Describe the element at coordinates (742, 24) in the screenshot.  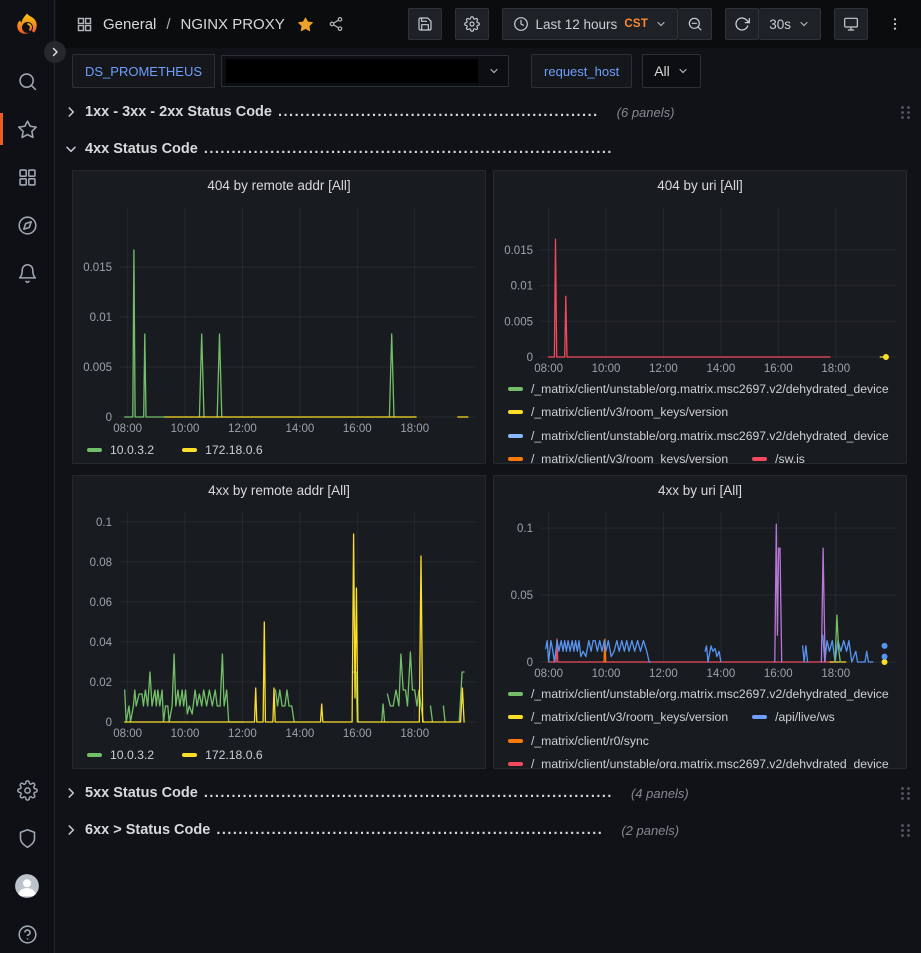
I see `refresh-button` at that location.